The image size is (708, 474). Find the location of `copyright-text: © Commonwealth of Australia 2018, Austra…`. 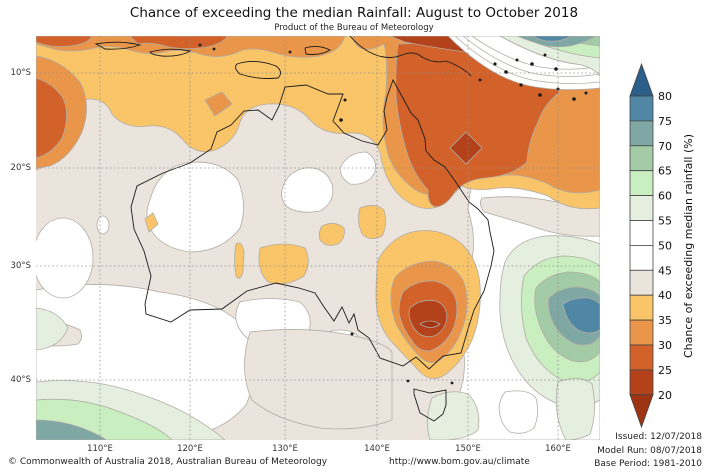

copyright-text: © Commonwealth of Australia 2018, Austra… is located at coordinates (168, 462).